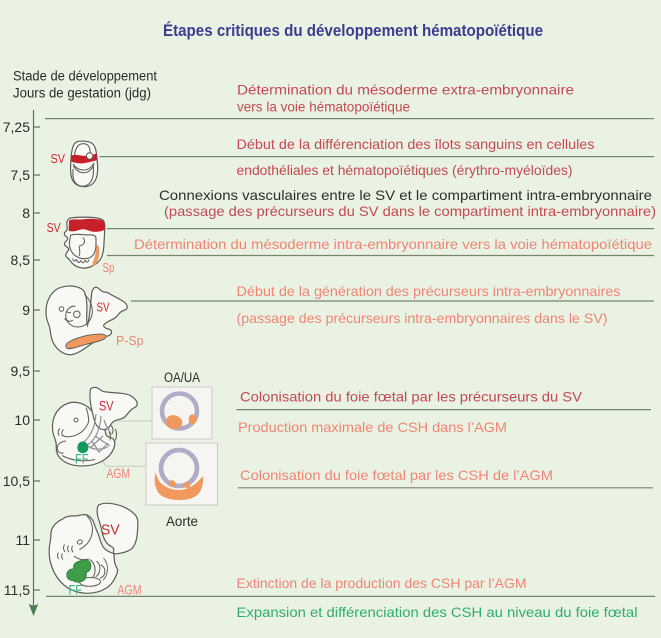 The image size is (661, 638). What do you see at coordinates (85, 76) in the screenshot?
I see `svg-text: Stade de développement` at bounding box center [85, 76].